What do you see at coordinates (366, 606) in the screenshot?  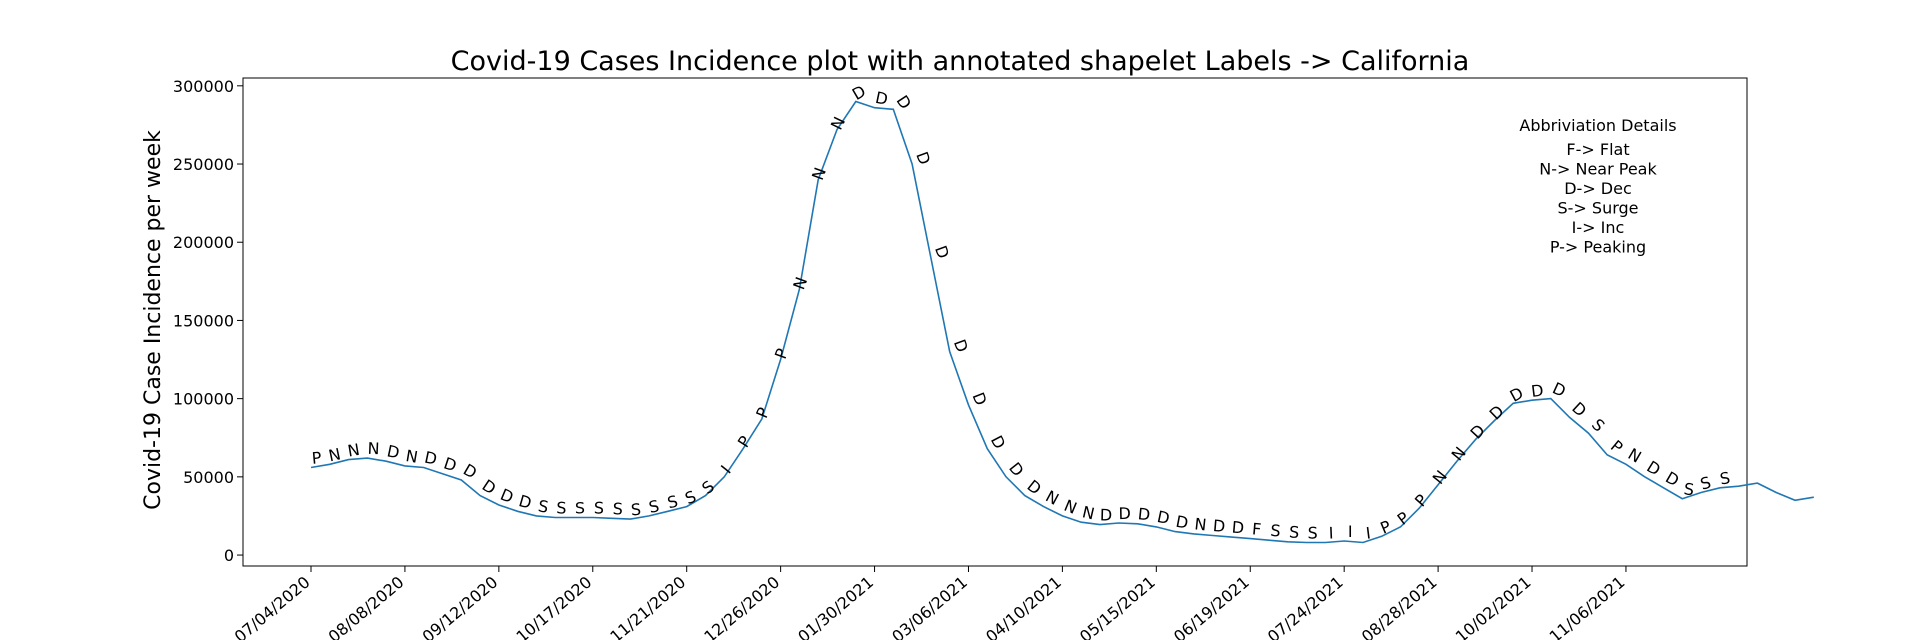 I see `x-tick-label: 08/08/2020` at bounding box center [366, 606].